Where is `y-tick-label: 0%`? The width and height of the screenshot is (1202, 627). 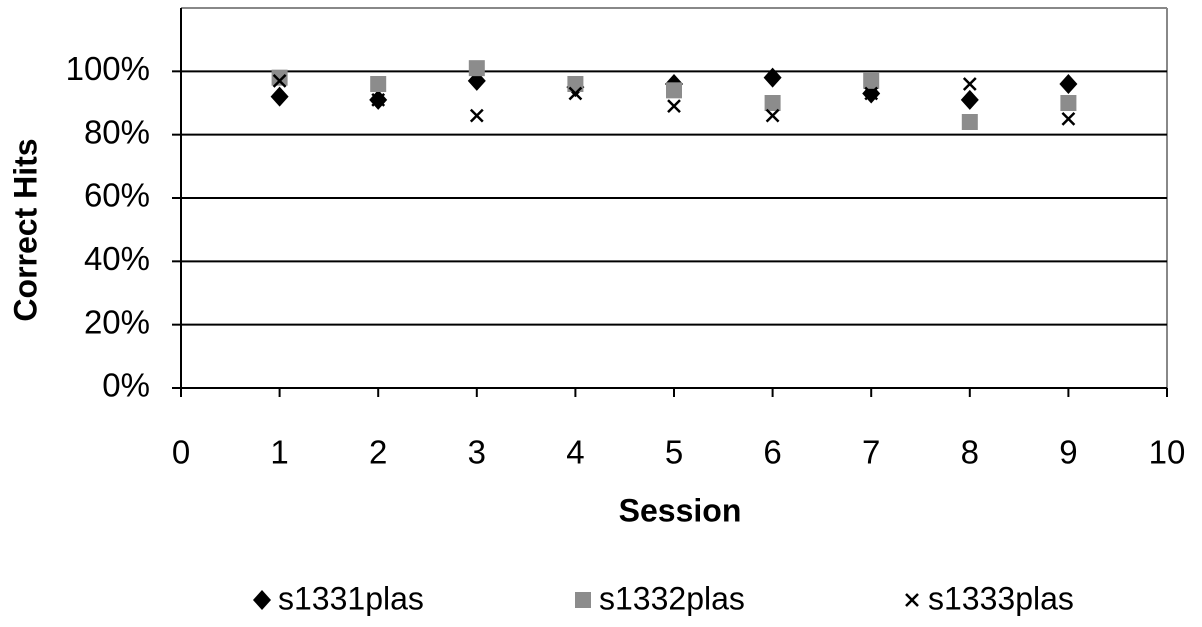
y-tick-label: 0% is located at coordinates (126, 385).